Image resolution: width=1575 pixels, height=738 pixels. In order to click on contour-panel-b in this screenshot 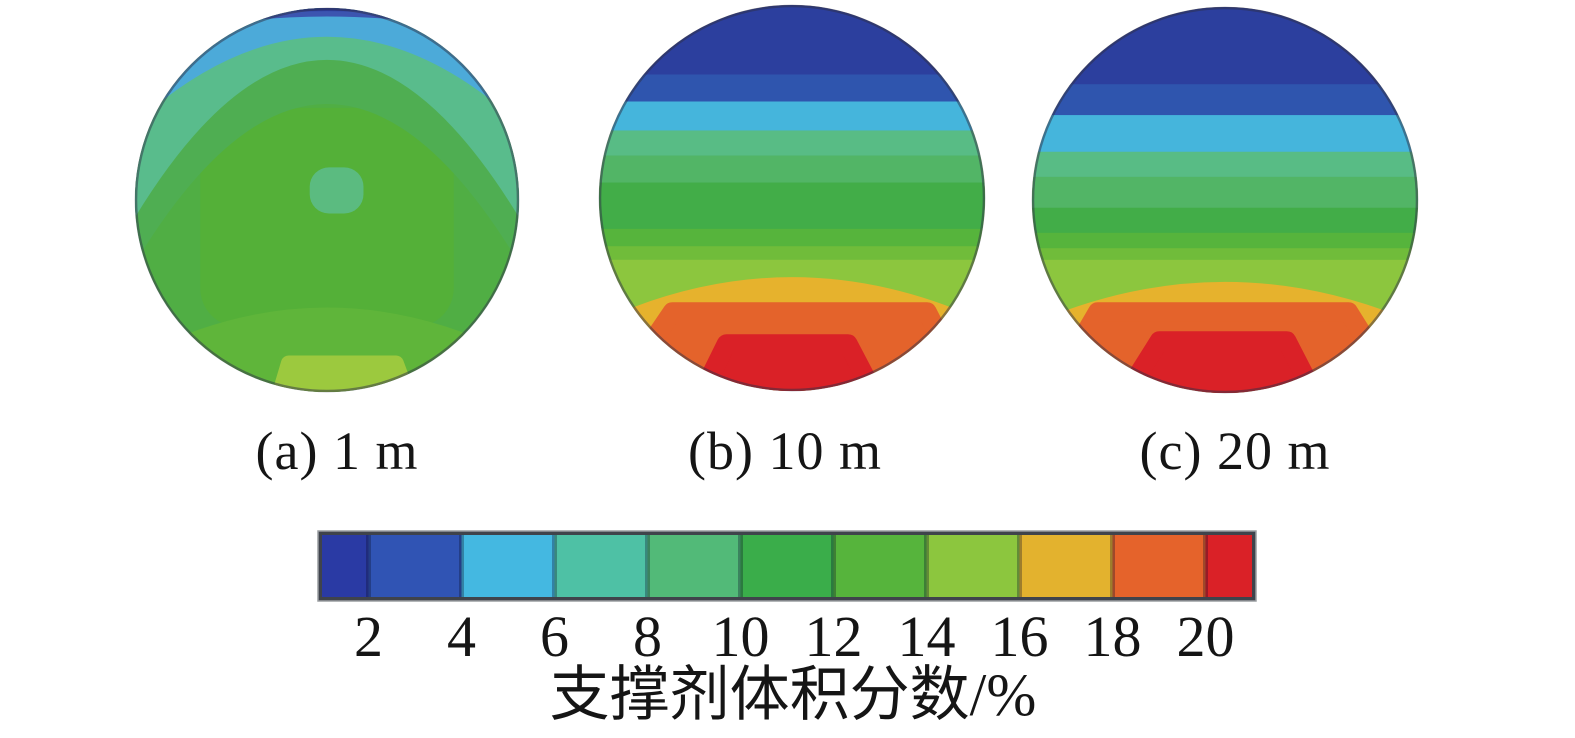, I will do `click(792, 198)`.